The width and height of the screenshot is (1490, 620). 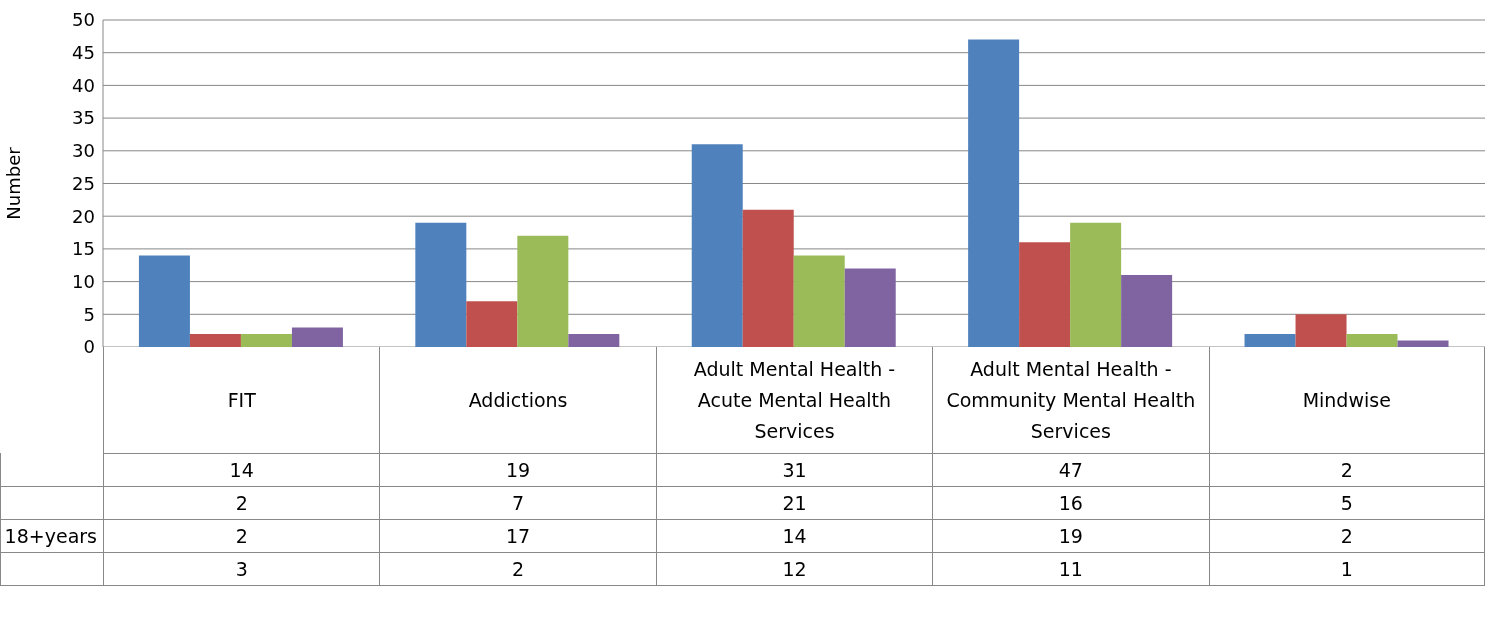 What do you see at coordinates (1346, 400) in the screenshot?
I see `x-tick-label: Mindwise` at bounding box center [1346, 400].